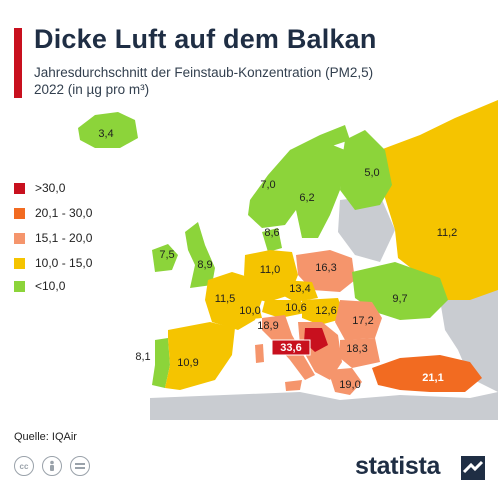 The height and width of the screenshot is (498, 498). I want to click on land-no-data-baltic, so click(366, 228).